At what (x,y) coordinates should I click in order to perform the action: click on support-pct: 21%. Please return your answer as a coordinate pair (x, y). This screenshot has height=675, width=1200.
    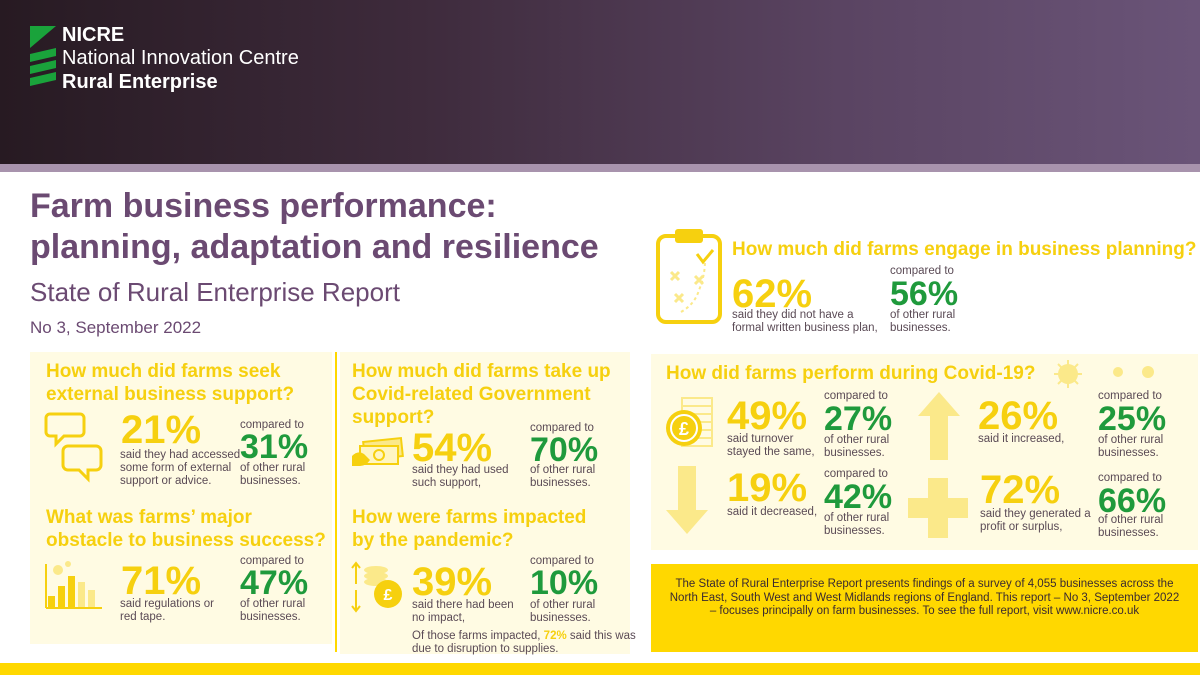
    Looking at the image, I should click on (161, 430).